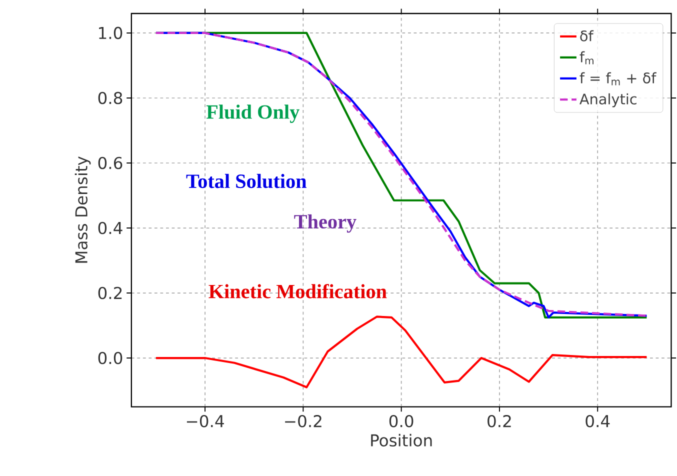 Image resolution: width=677 pixels, height=476 pixels. I want to click on x-tick-label: −0.4, so click(205, 421).